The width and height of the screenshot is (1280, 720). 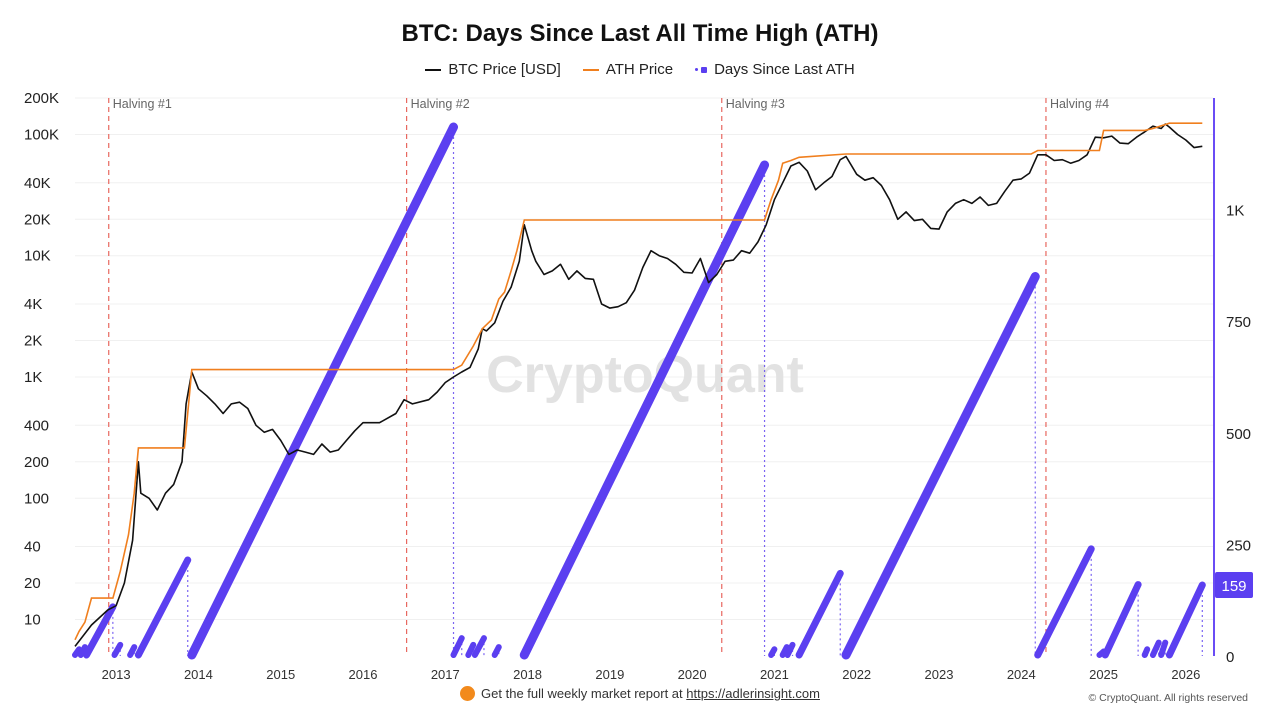 I want to click on watermark: CryptoQuant, so click(x=645, y=375).